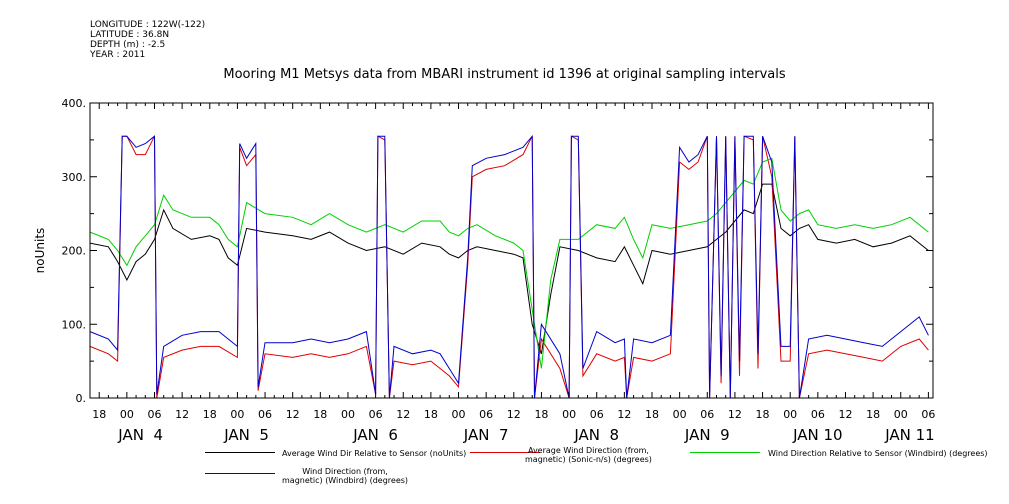 This screenshot has width=1009, height=504. Describe the element at coordinates (596, 435) in the screenshot. I see `day-label: JAN 8` at that location.